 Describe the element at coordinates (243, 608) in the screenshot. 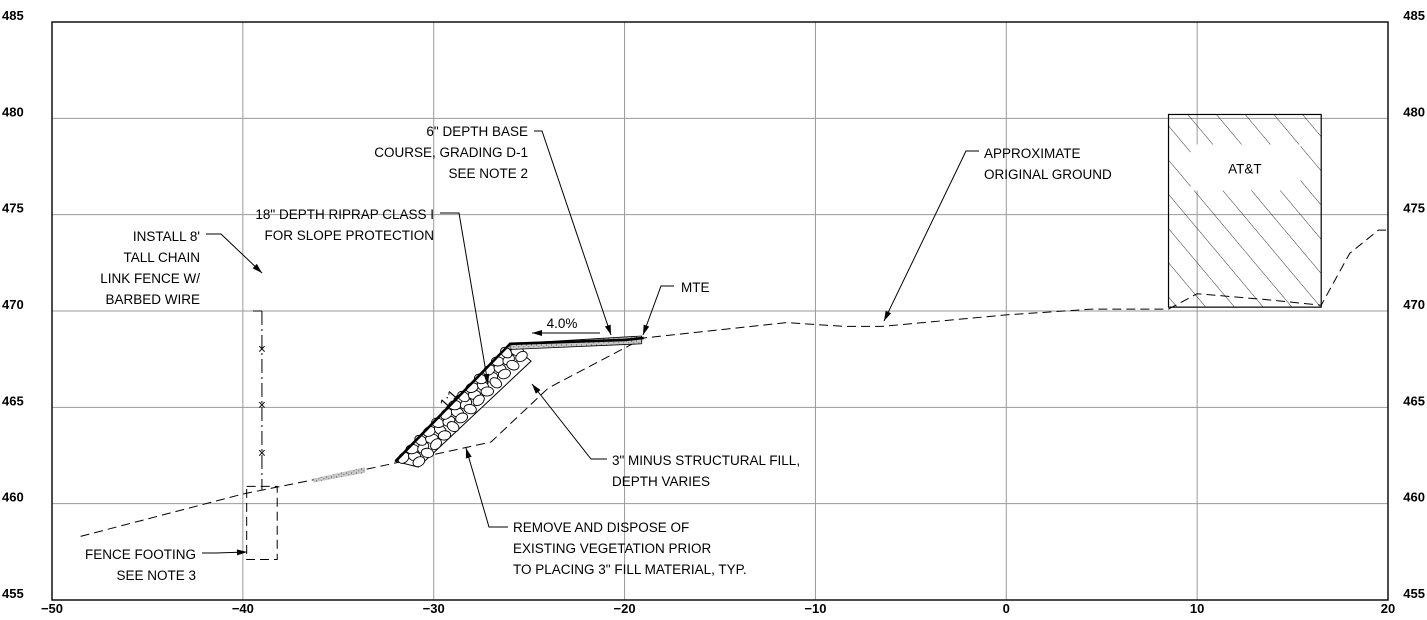

I see `x-tick-label: −40` at that location.